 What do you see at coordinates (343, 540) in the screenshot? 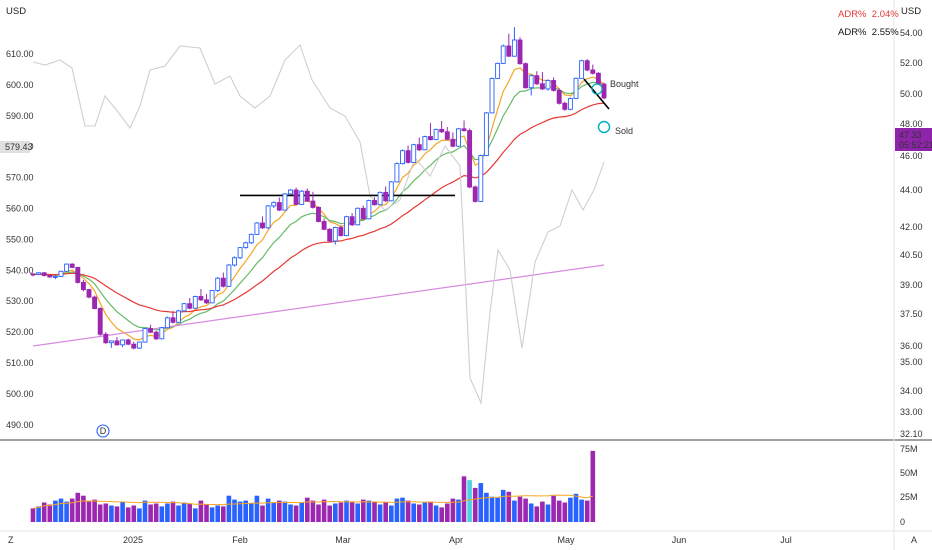
I see `time-axis-label: Mar` at bounding box center [343, 540].